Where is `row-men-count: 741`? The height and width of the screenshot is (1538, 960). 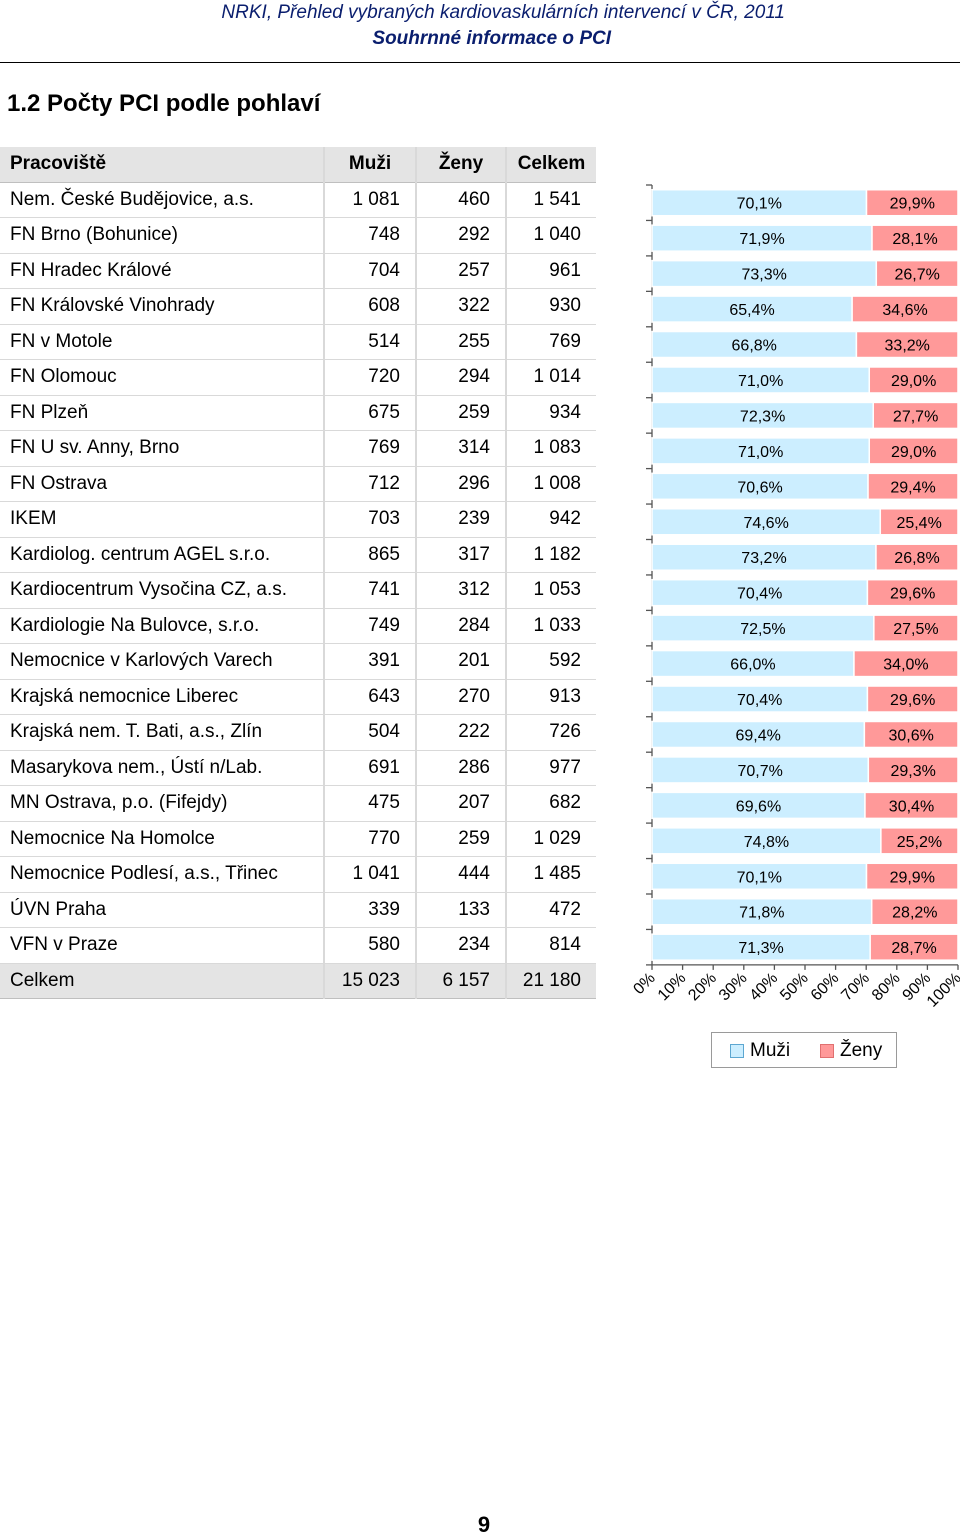 row-men-count: 741 is located at coordinates (369, 590).